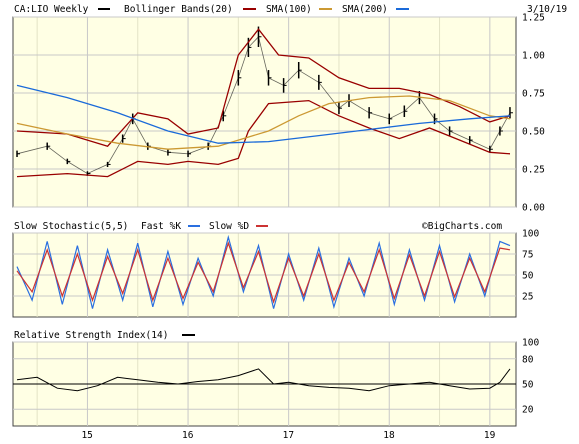 This screenshot has height=444, width=579. I want to click on slowd-line, so click(263, 272).